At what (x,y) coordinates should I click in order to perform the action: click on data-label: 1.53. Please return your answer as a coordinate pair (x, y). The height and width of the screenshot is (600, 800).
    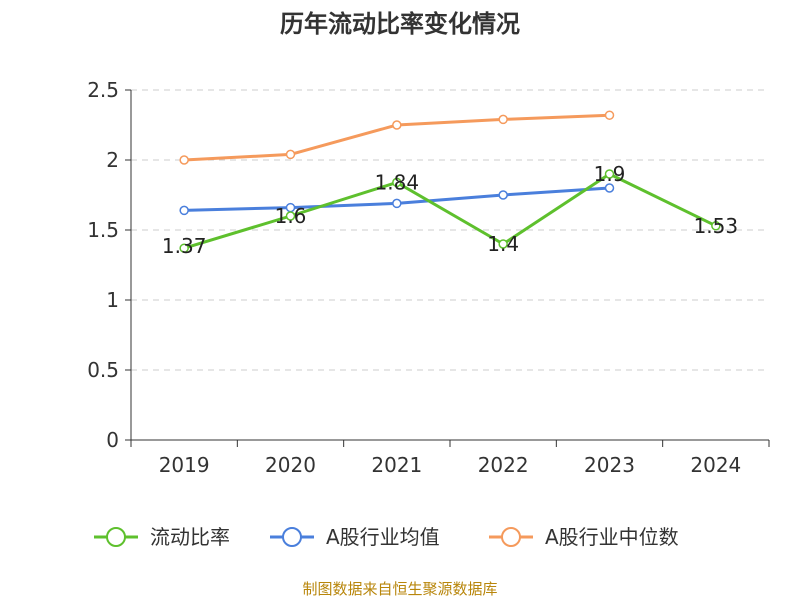
    Looking at the image, I should click on (716, 226).